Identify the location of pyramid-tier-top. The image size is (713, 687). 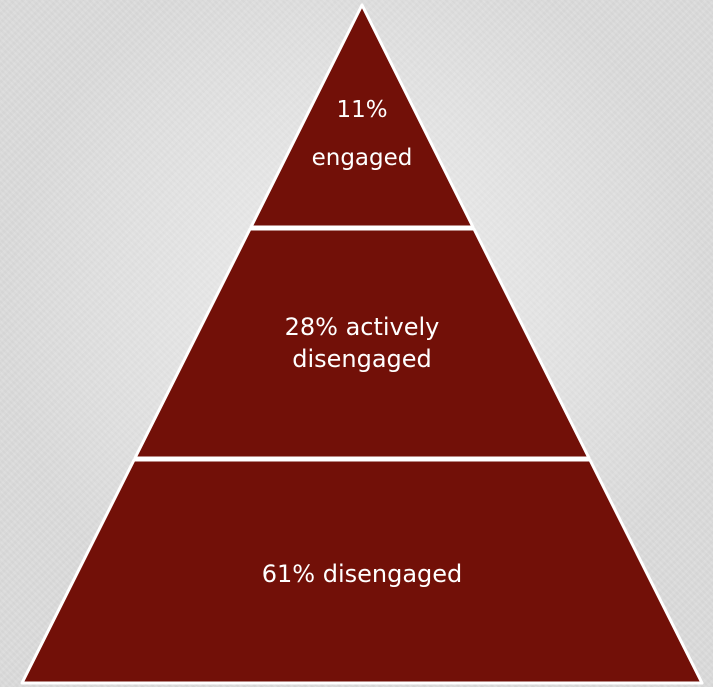
(362, 116).